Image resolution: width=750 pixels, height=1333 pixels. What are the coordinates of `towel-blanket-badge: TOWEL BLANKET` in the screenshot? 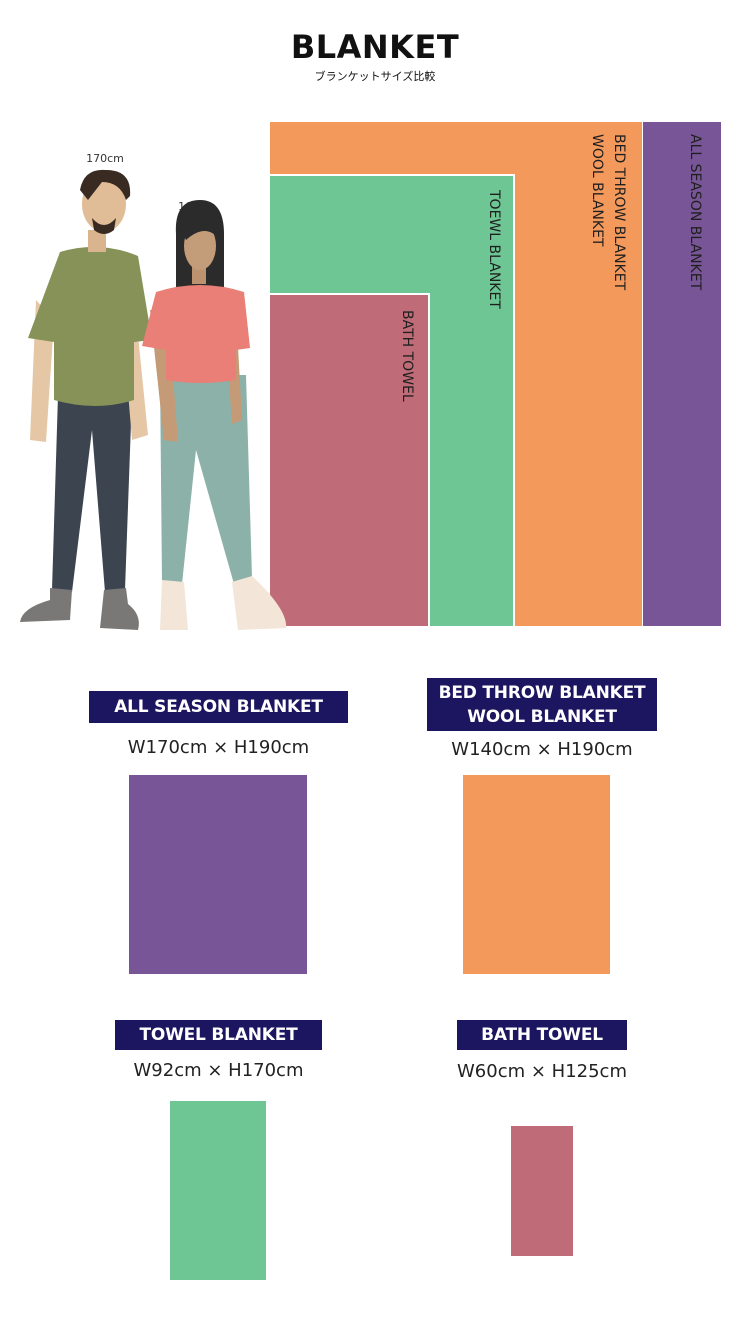 It's located at (218, 1035).